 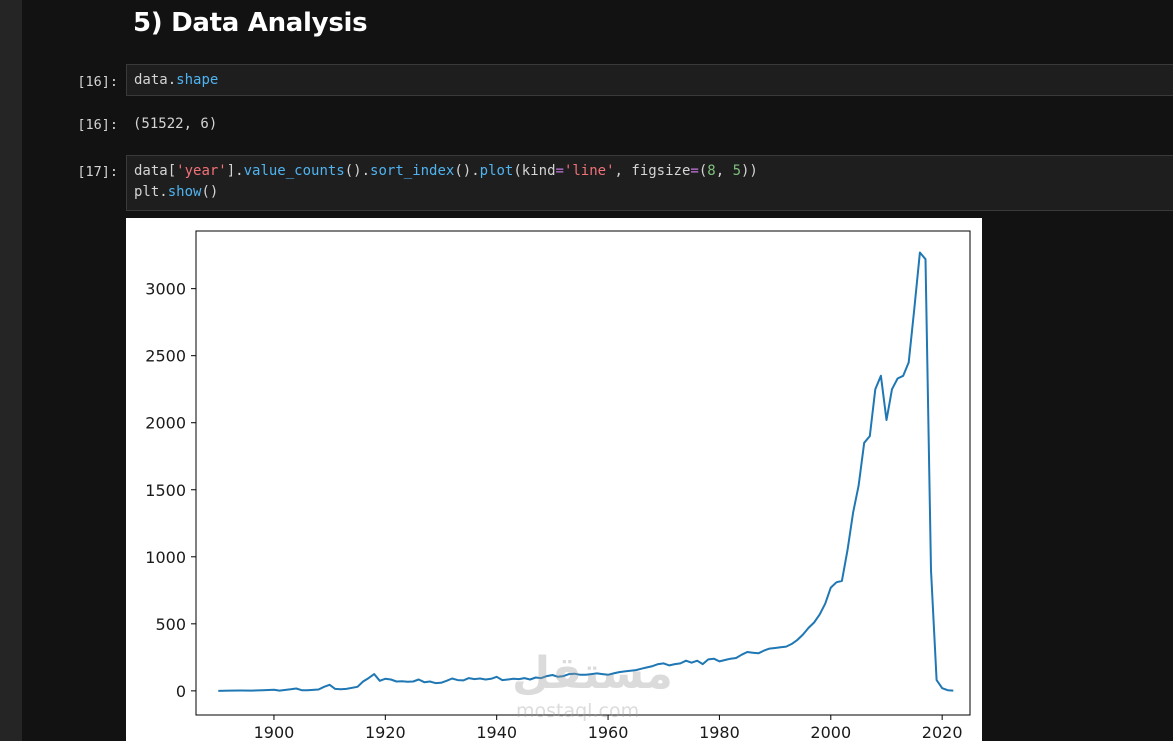 I want to click on left-gutter, so click(x=11, y=370).